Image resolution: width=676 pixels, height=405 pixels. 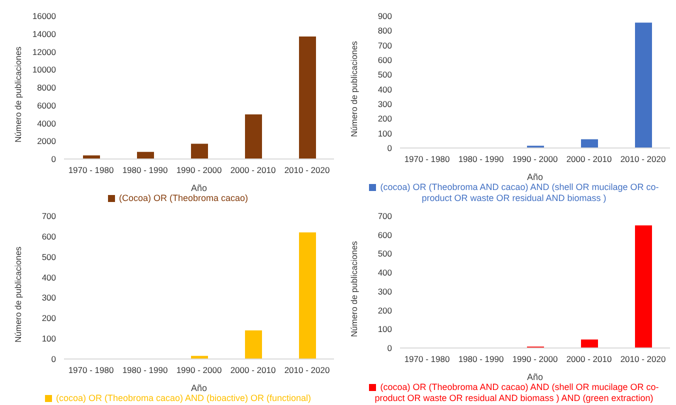 What do you see at coordinates (46, 123) in the screenshot?
I see `y-tick-label: 4000` at bounding box center [46, 123].